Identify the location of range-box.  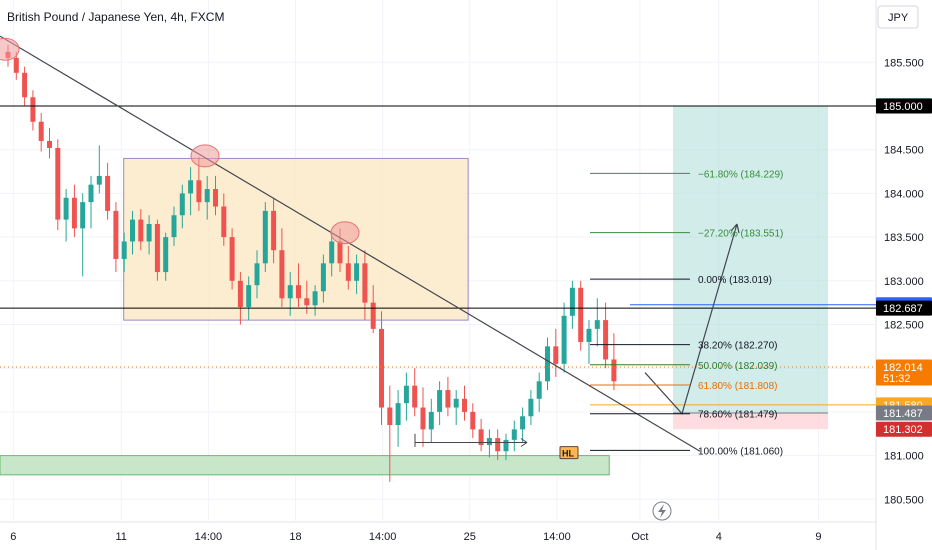
(296, 239).